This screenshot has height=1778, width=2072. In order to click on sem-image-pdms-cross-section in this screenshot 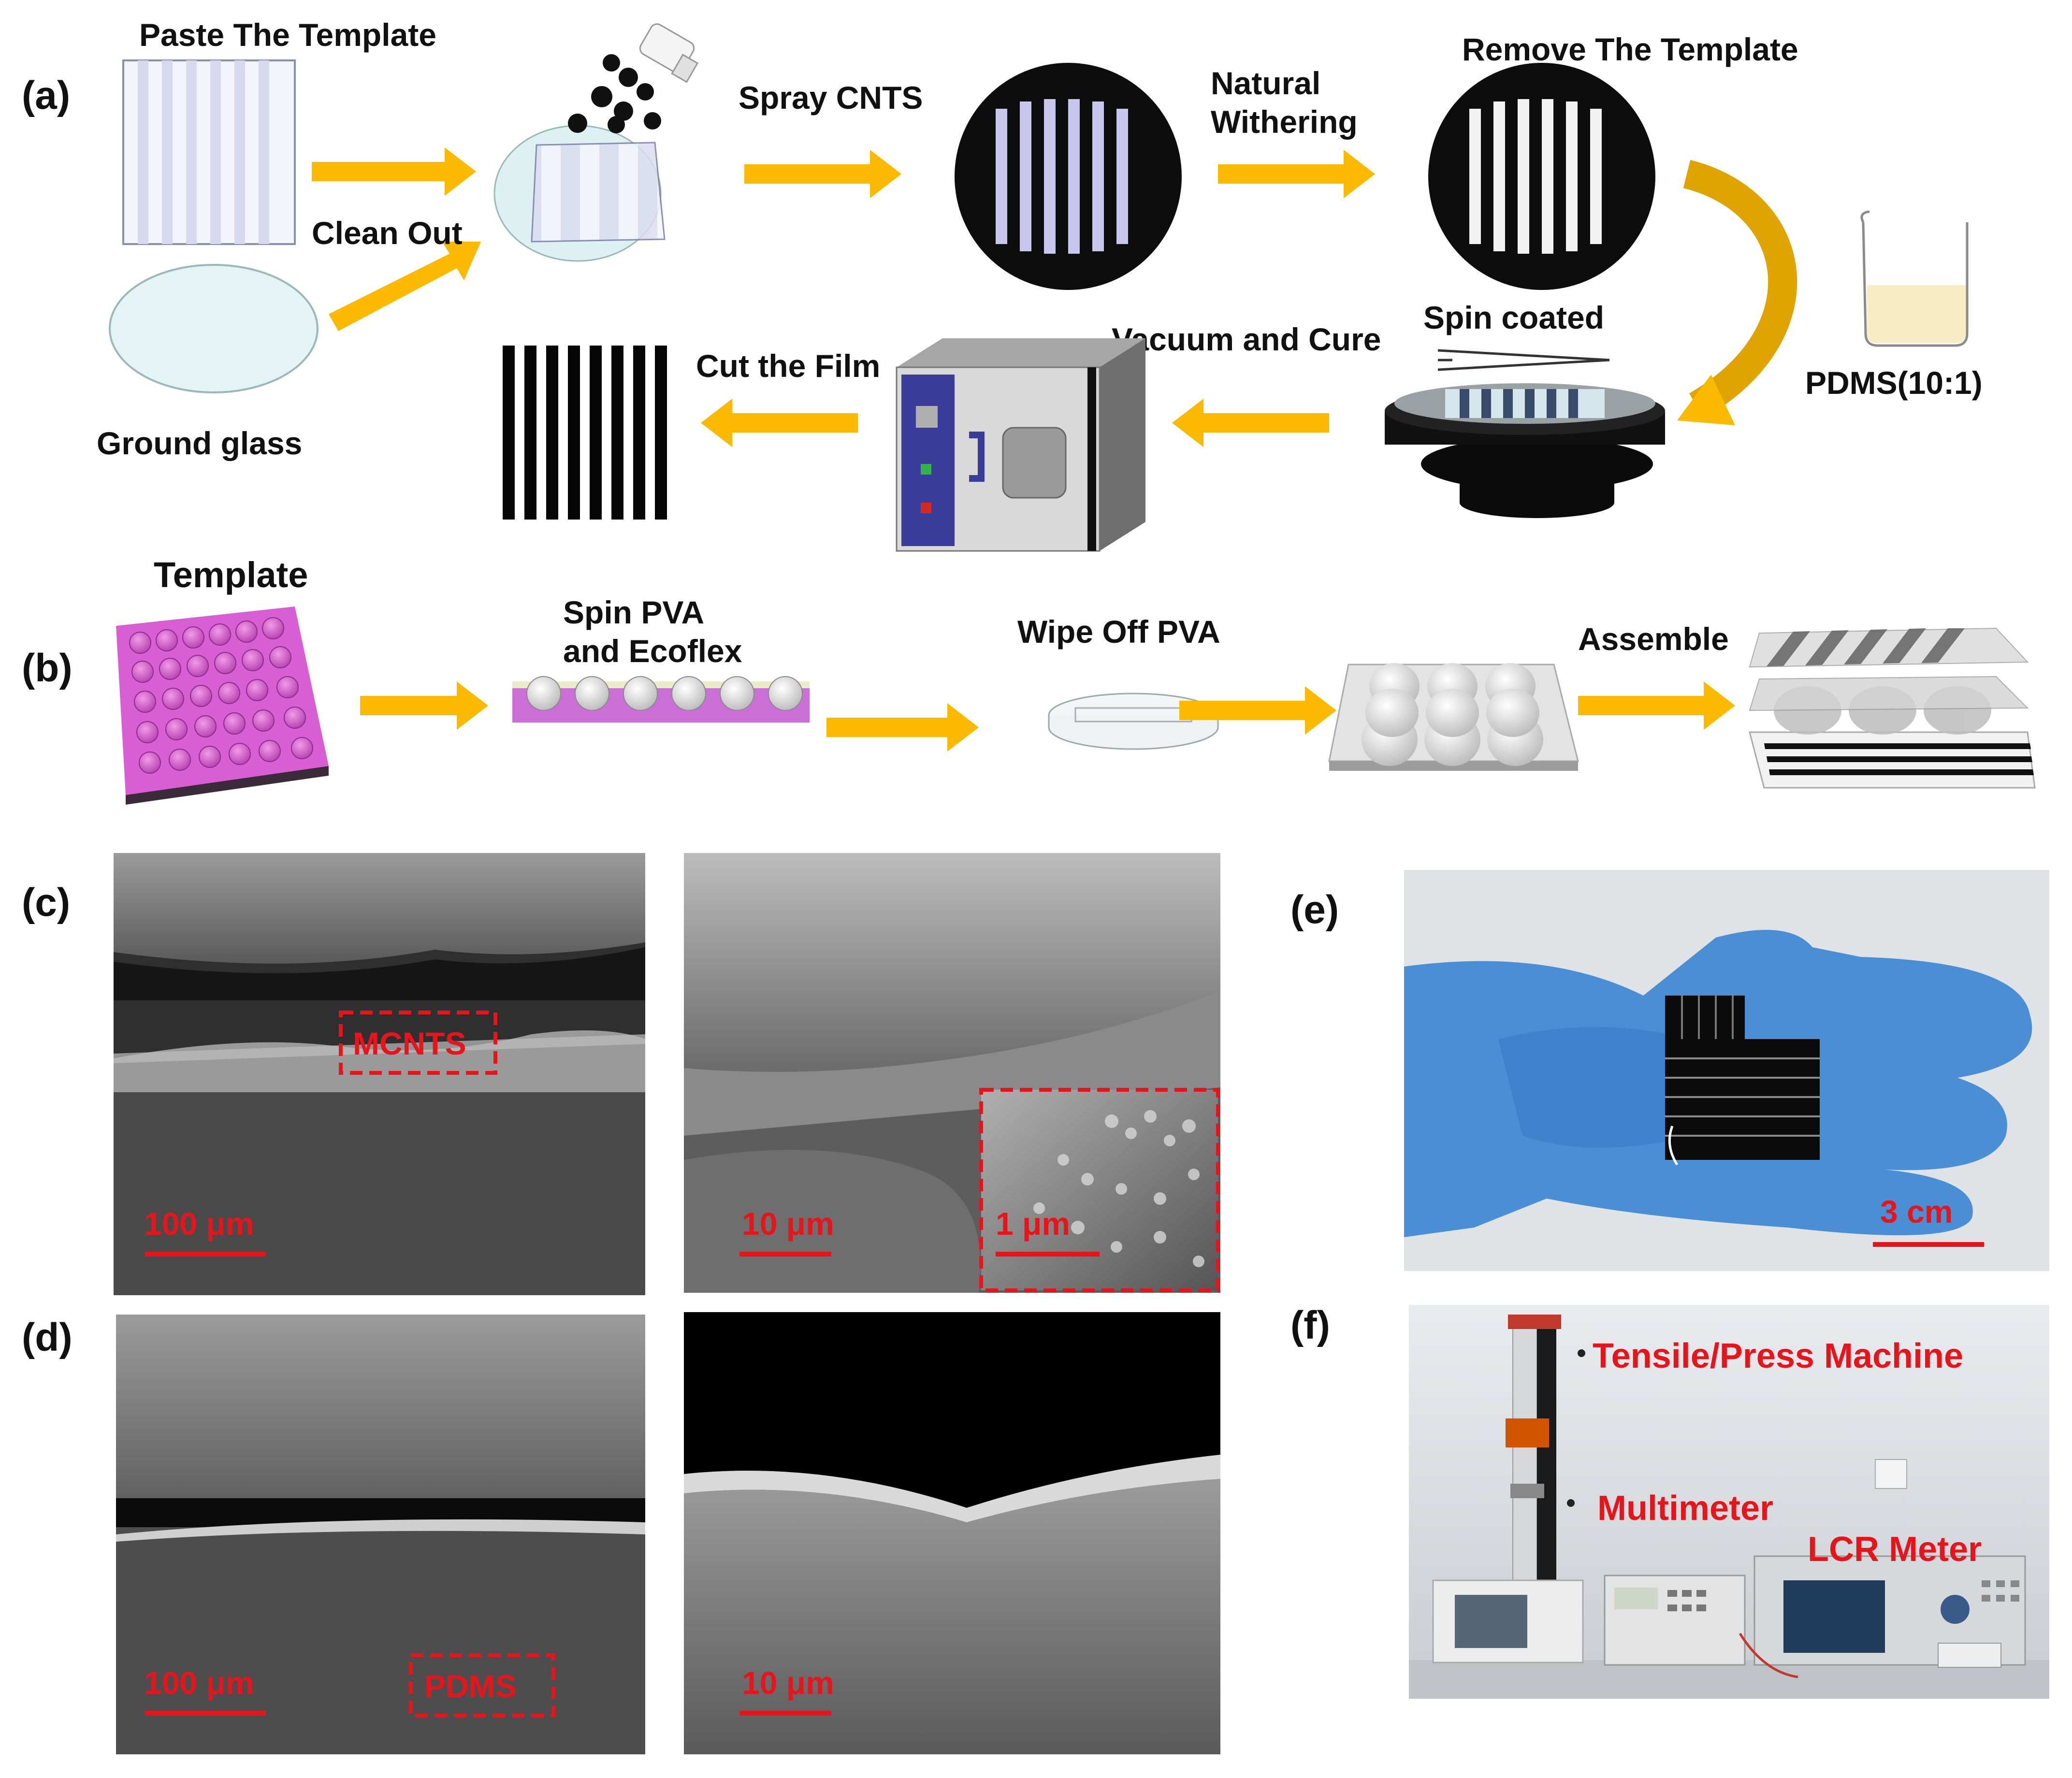, I will do `click(380, 1534)`.